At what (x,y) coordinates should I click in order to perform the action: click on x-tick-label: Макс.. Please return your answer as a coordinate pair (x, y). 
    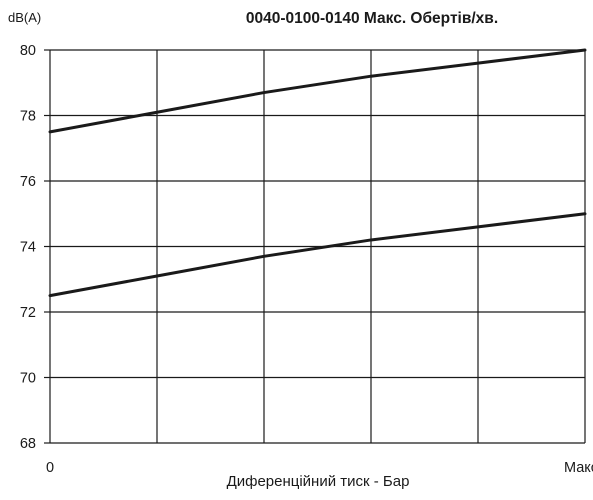
    Looking at the image, I should click on (578, 468).